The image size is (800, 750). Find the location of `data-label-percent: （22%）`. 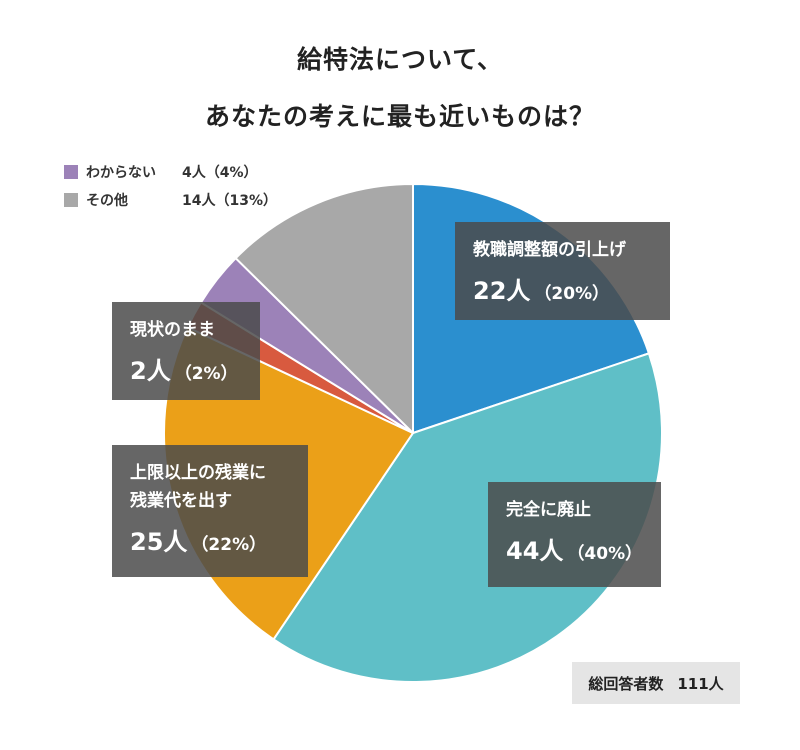

data-label-percent: （22%） is located at coordinates (229, 545).